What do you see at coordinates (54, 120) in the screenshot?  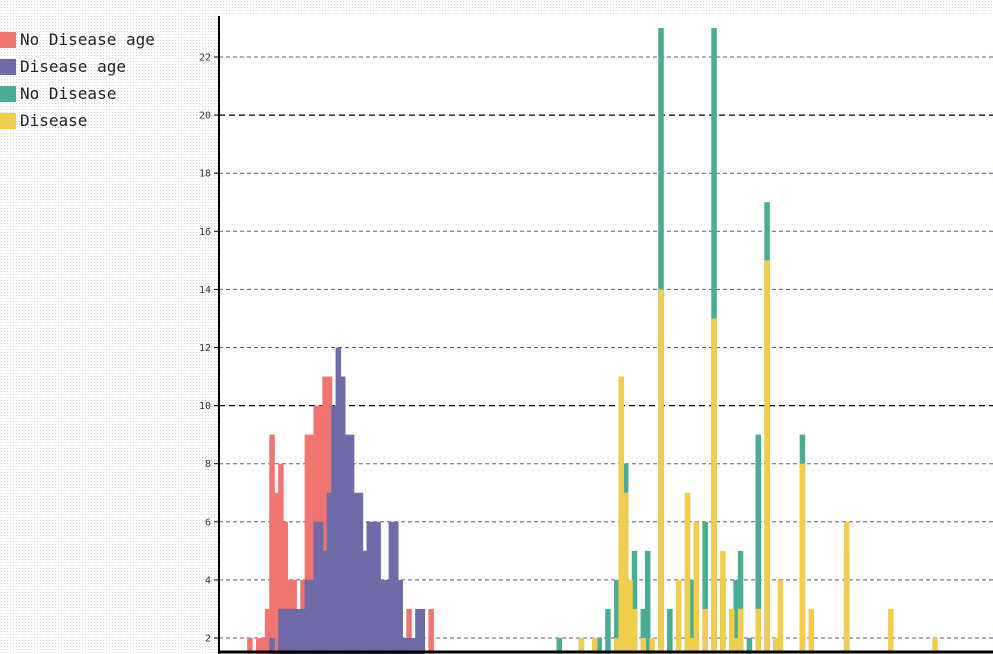 I see `legend-label: Disease` at bounding box center [54, 120].